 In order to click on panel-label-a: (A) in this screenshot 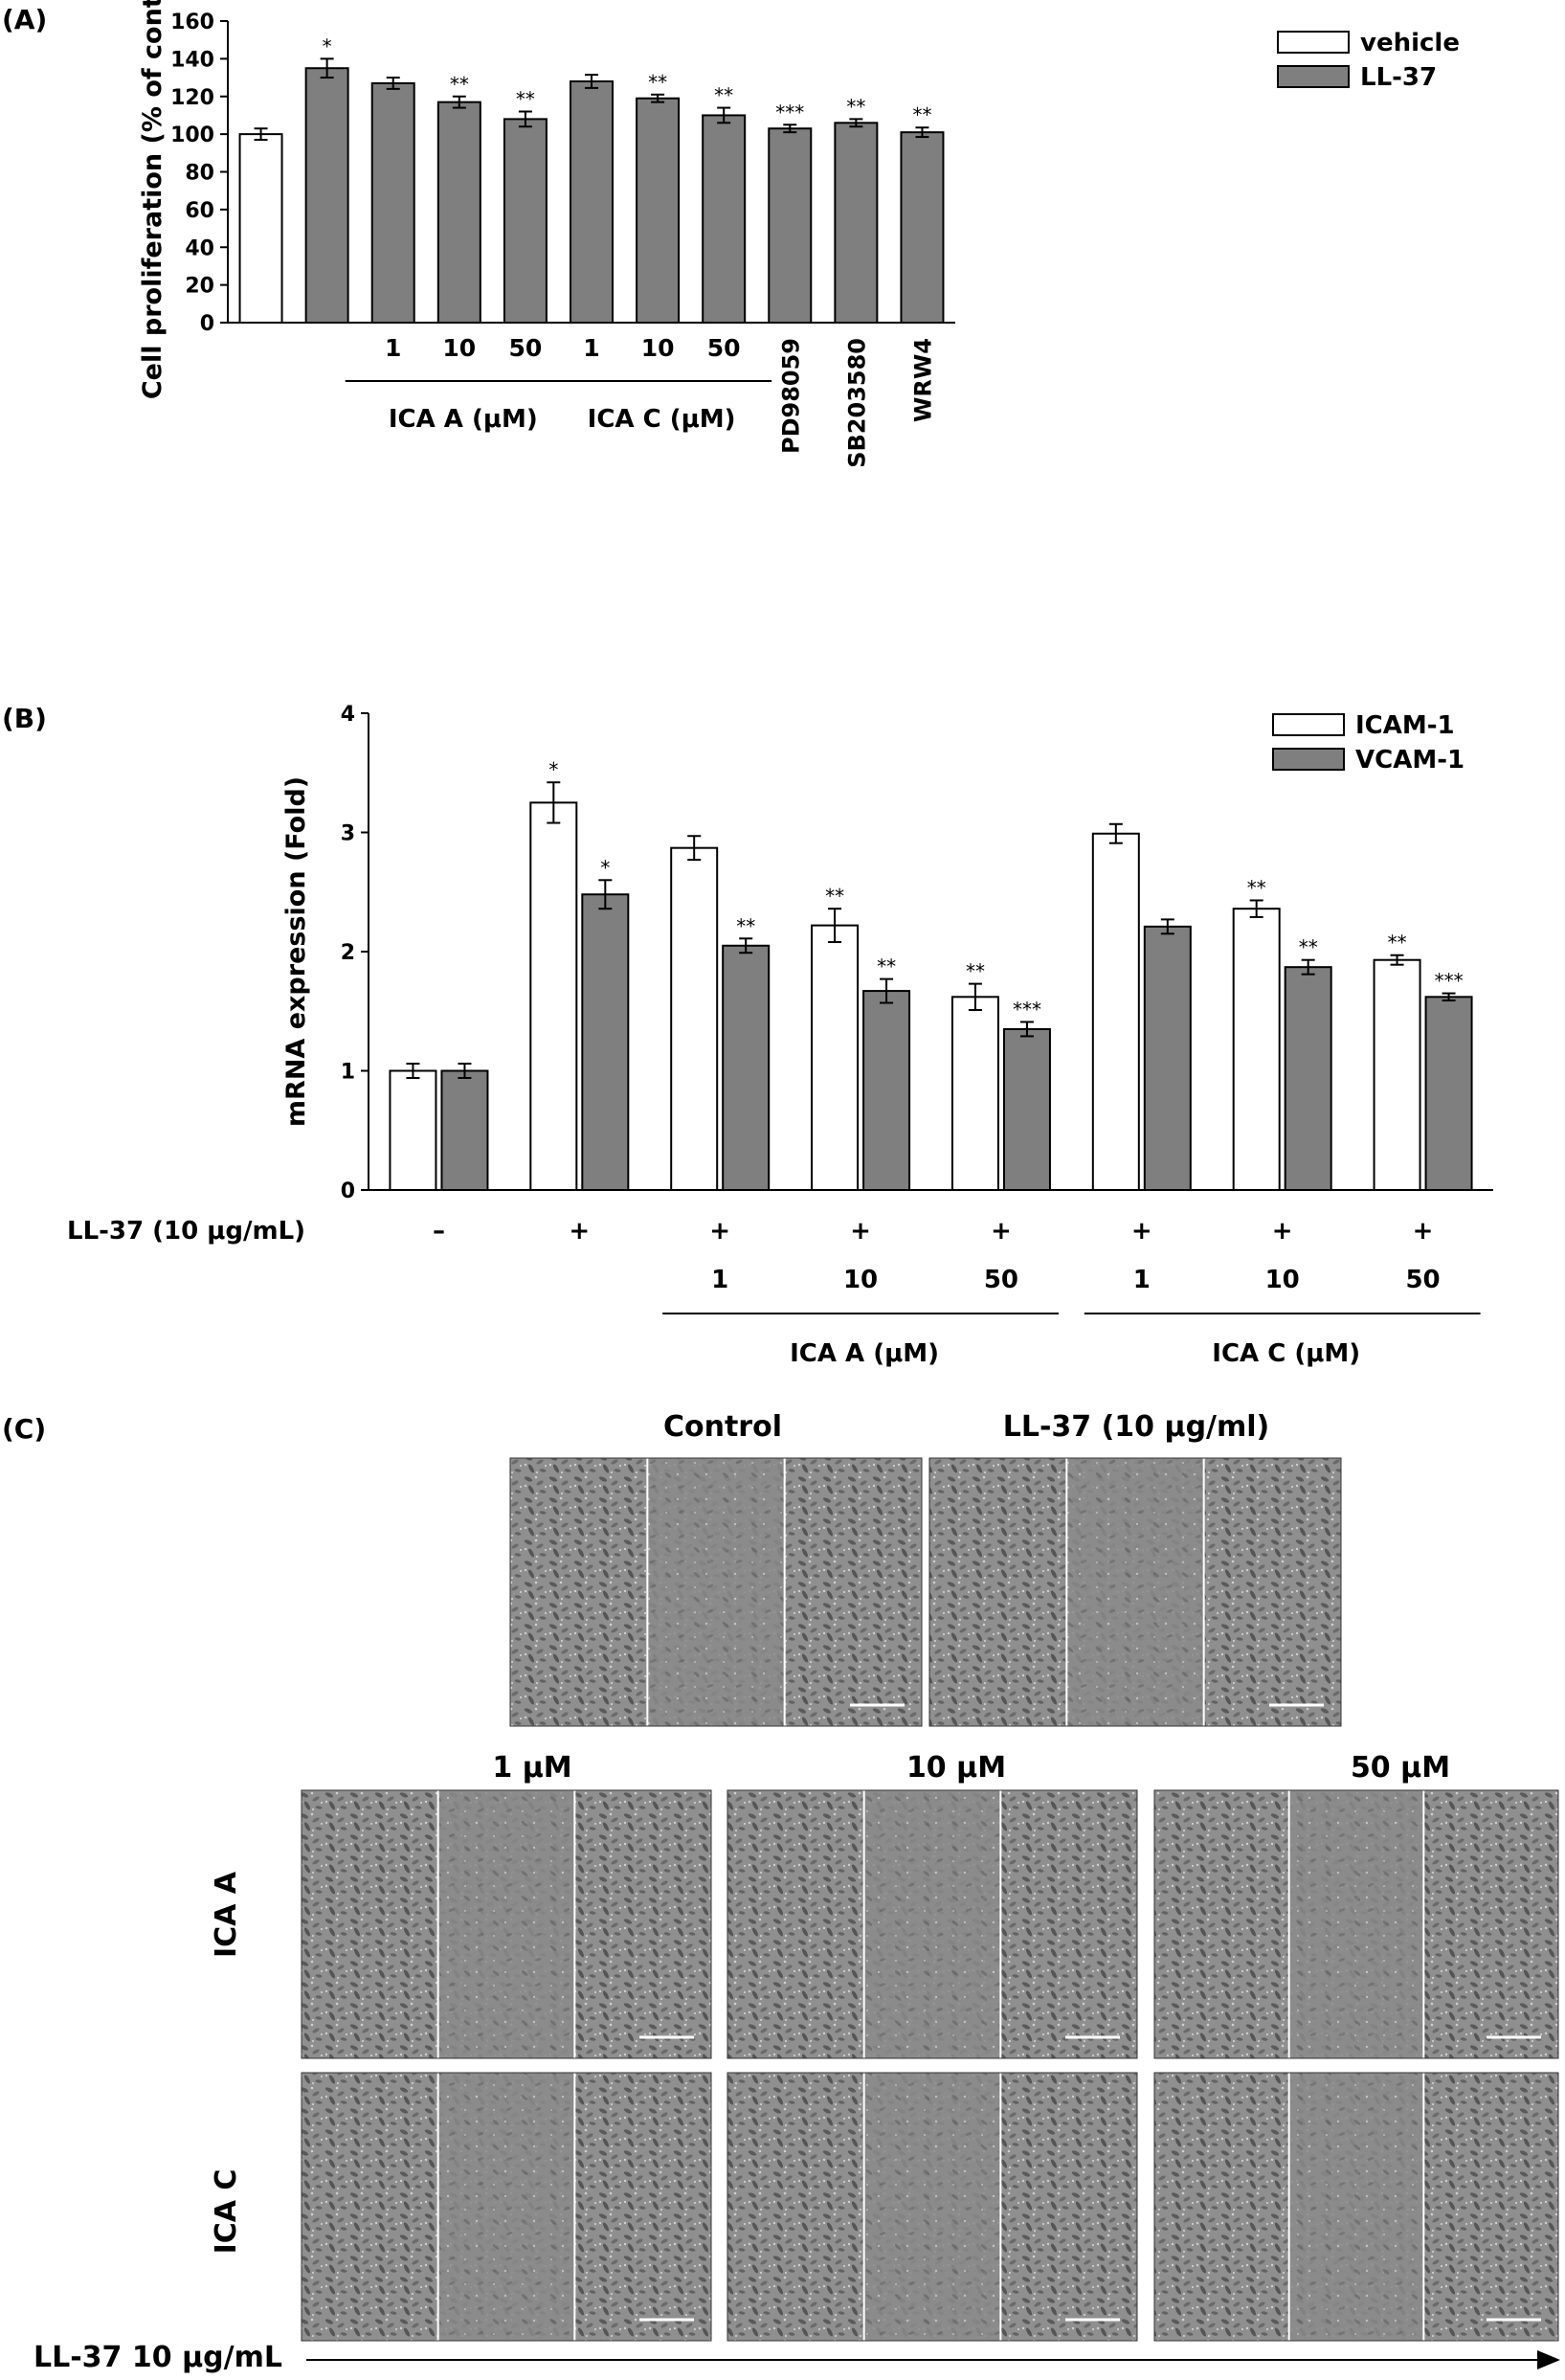, I will do `click(24, 20)`.